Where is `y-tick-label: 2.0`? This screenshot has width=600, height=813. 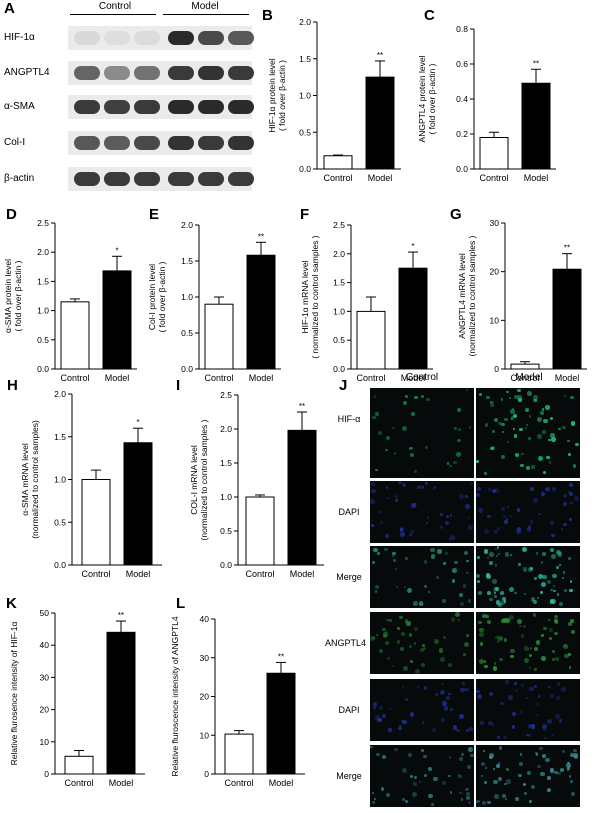 y-tick-label: 2.0 is located at coordinates (43, 252).